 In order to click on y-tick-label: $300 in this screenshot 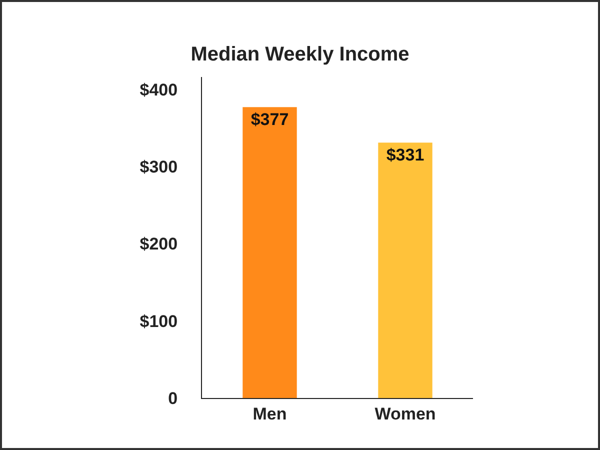, I will do `click(159, 166)`.